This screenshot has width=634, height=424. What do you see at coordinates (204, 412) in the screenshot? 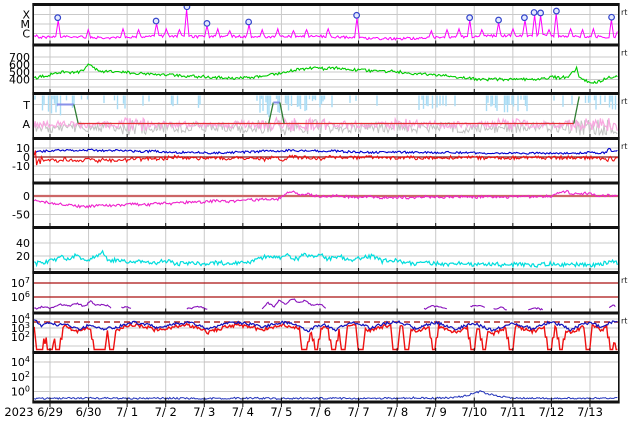
I see `x-axis-day-label: 7/ 3` at bounding box center [204, 412].